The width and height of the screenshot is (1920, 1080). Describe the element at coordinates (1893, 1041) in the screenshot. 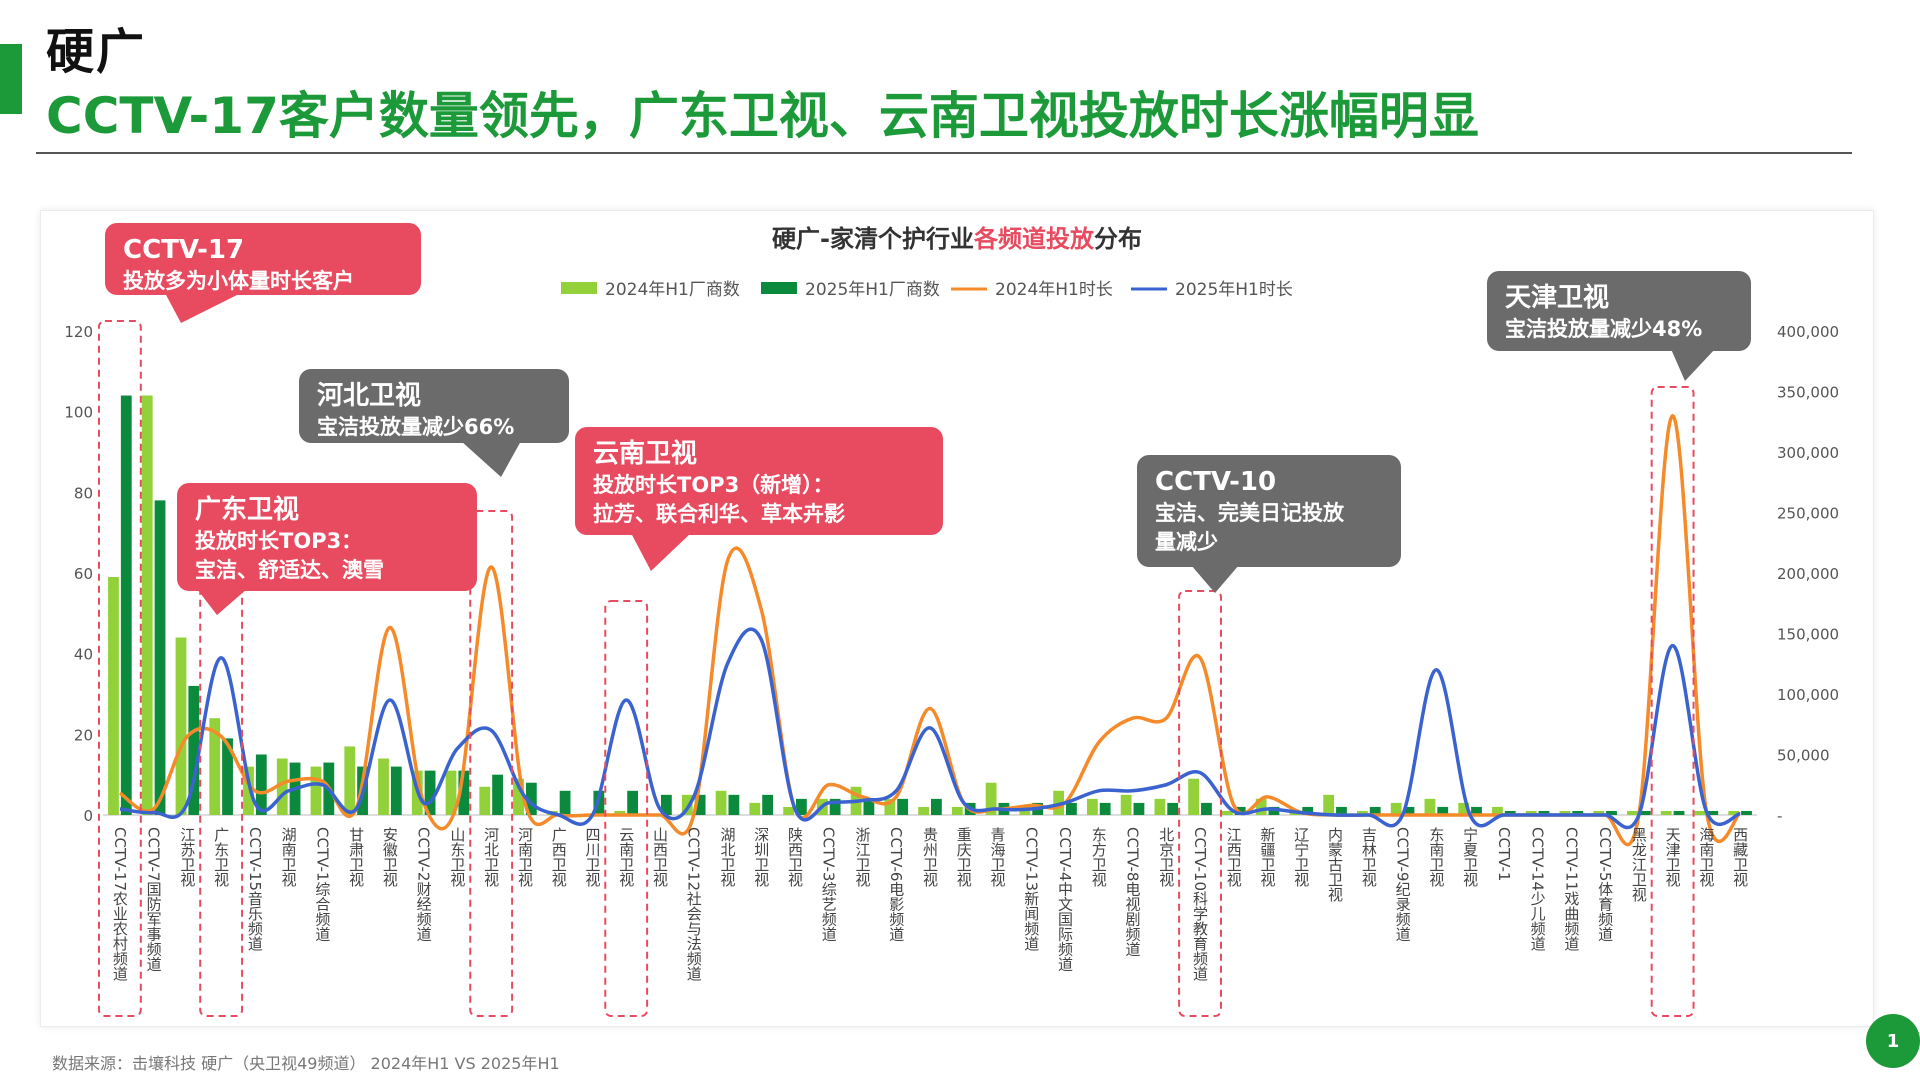

I see `page-number-badge: 1` at that location.